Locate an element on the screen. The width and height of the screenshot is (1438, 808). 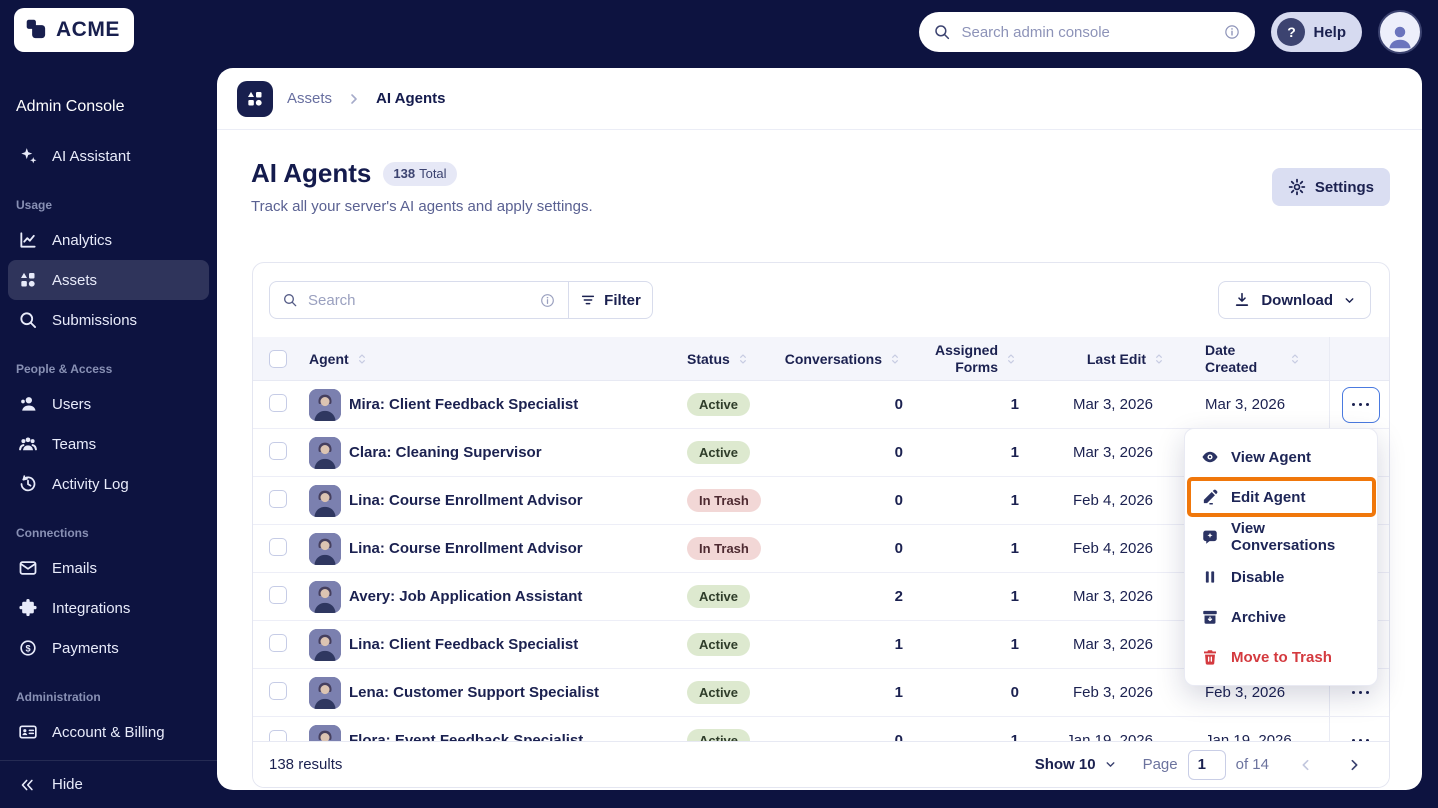
date-created-value: Feb 3, 2026 is located at coordinates (1245, 692).